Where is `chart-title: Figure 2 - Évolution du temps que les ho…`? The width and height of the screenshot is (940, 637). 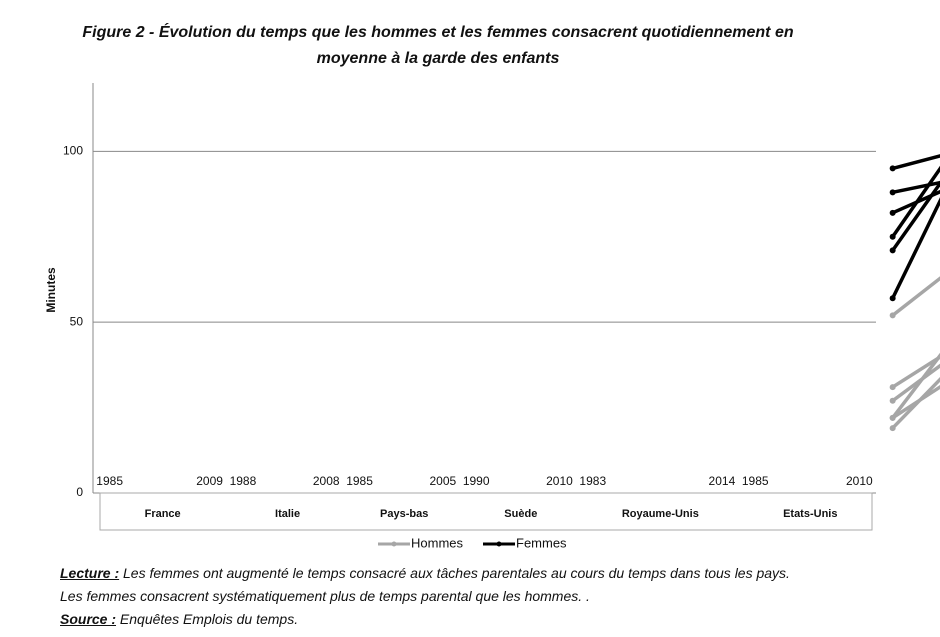 chart-title: Figure 2 - Évolution du temps que les ho… is located at coordinates (438, 45).